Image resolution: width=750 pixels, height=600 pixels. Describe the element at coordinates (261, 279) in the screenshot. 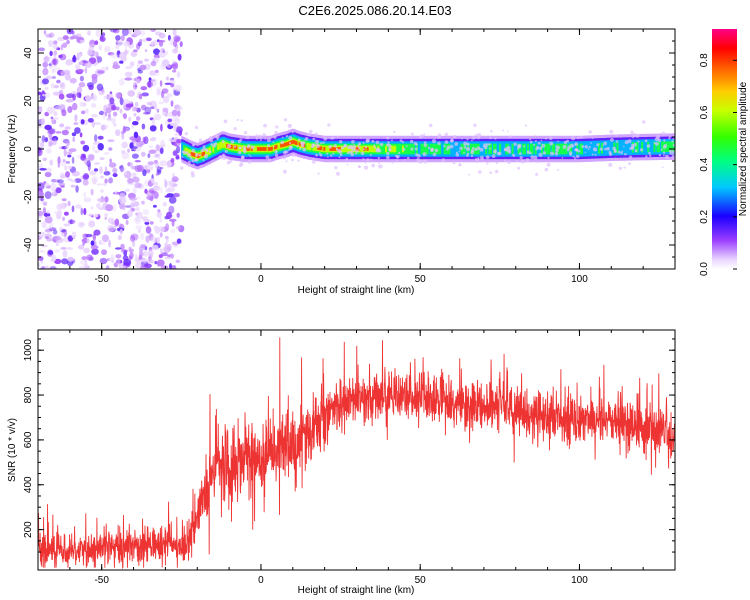

I see `top-x-tick-label: 0` at that location.